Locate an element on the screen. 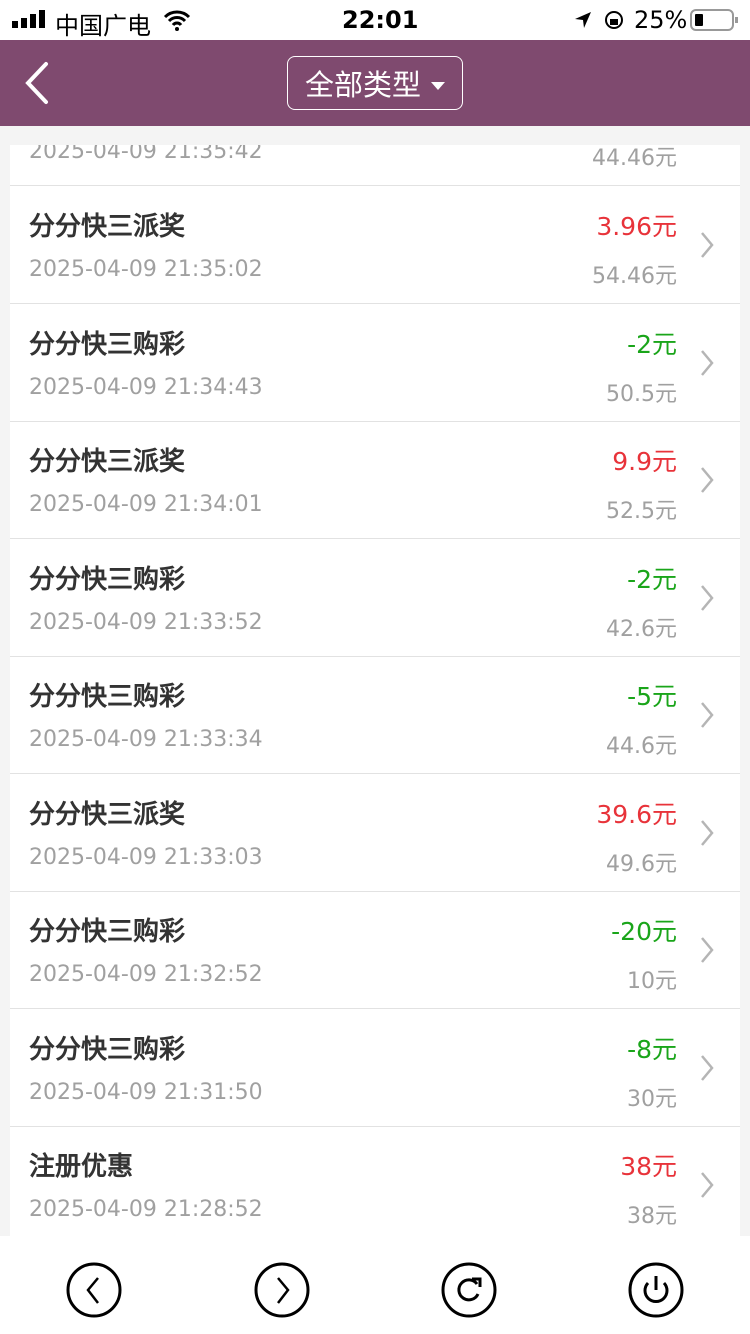 The height and width of the screenshot is (1334, 750). list-item: 分分快三购彩 2025-04-09 21:34:43 -2元 50.5元 is located at coordinates (375, 363).